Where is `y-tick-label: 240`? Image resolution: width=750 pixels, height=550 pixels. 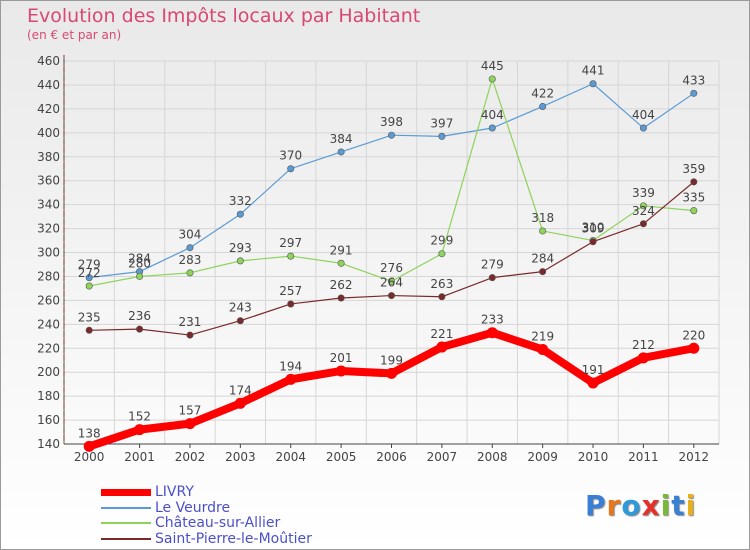
y-tick-label: 240 is located at coordinates (48, 324).